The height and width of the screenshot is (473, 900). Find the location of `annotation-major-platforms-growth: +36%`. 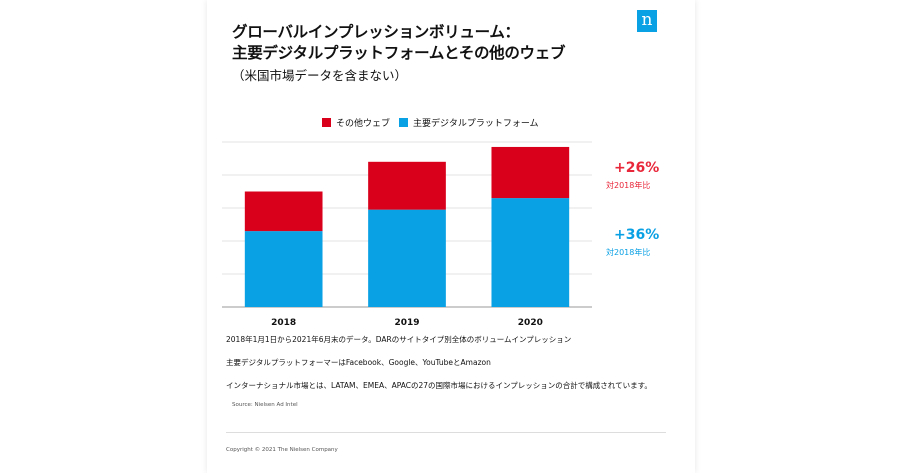

annotation-major-platforms-growth: +36% is located at coordinates (637, 235).